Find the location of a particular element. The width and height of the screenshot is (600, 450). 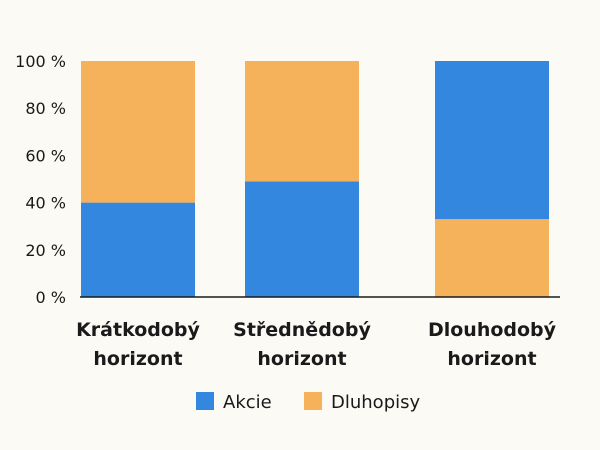

x-category-label: Dlouhodobý is located at coordinates (492, 330).